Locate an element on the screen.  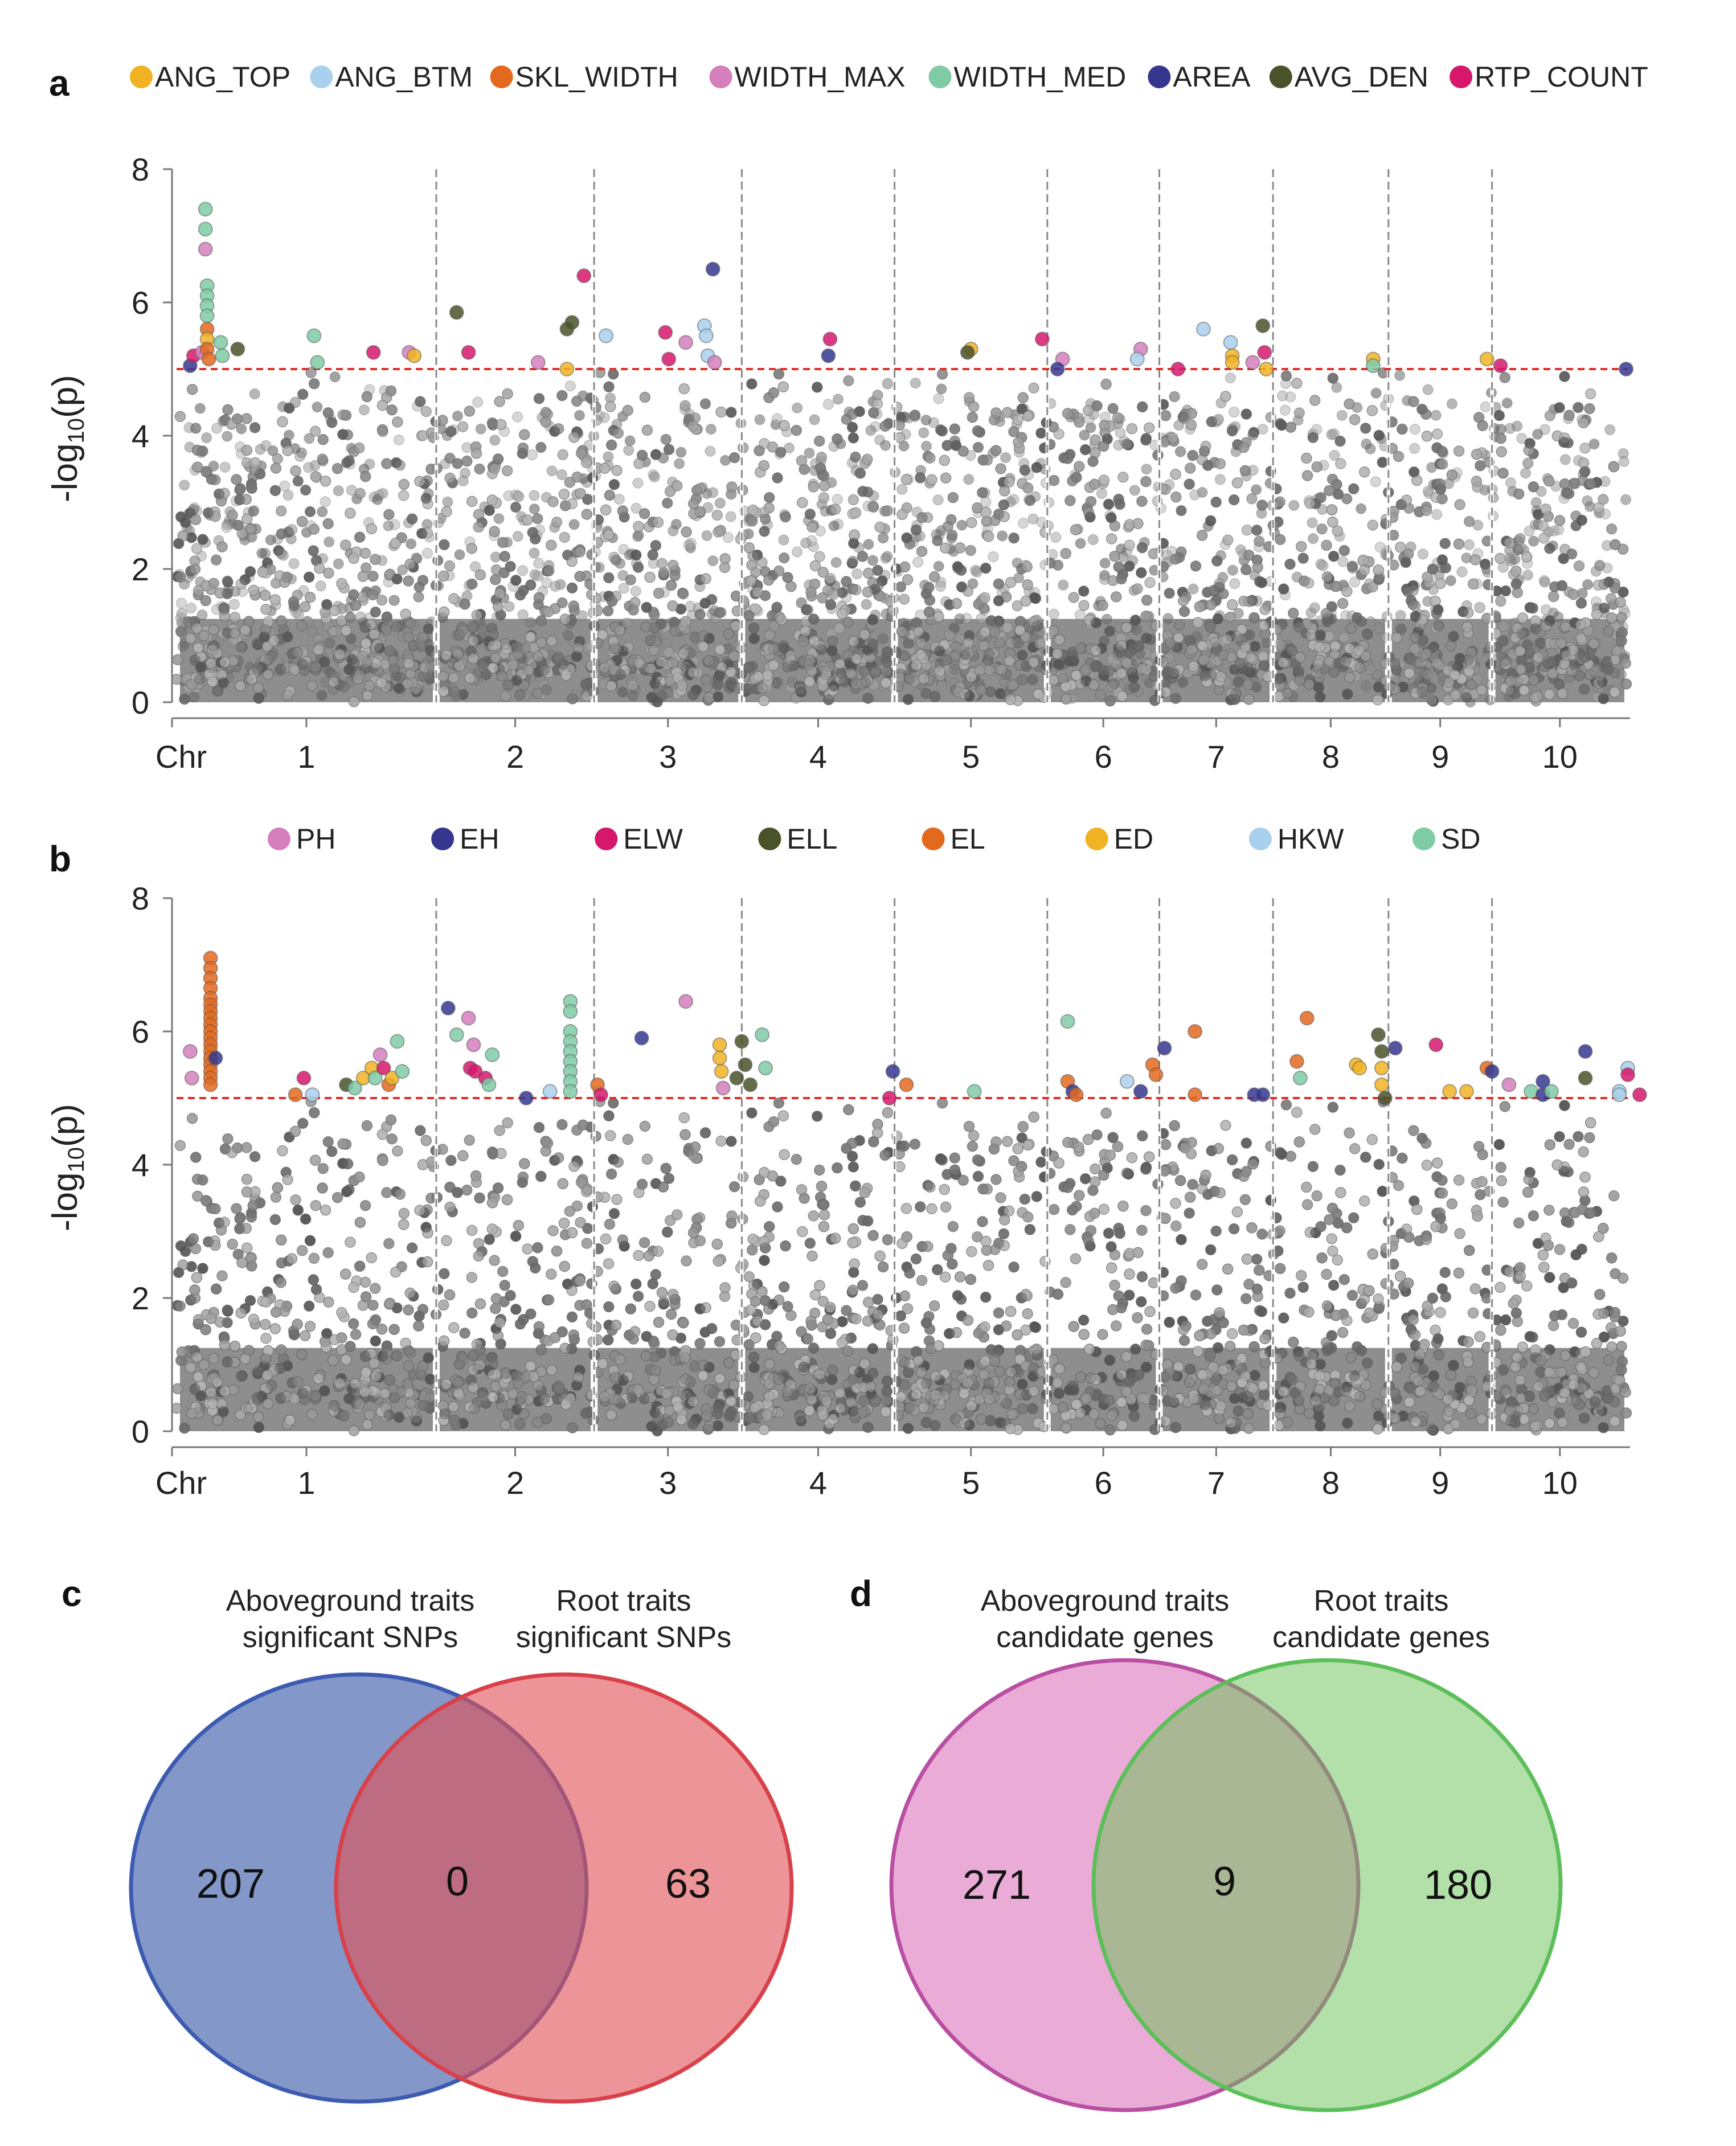
panel-label-a: a is located at coordinates (59, 84).